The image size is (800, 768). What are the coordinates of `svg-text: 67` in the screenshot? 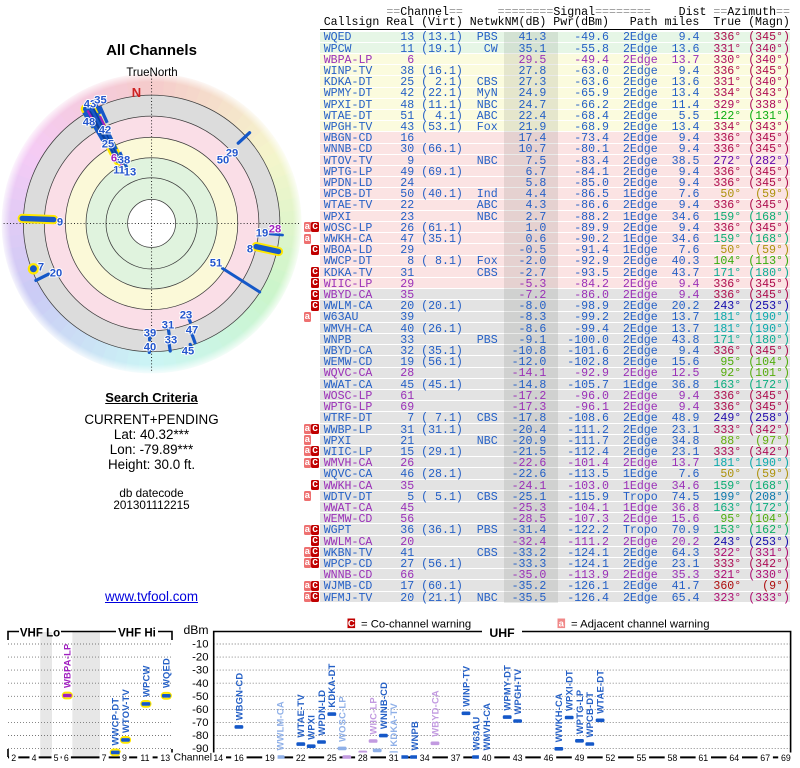 It's located at (765, 758).